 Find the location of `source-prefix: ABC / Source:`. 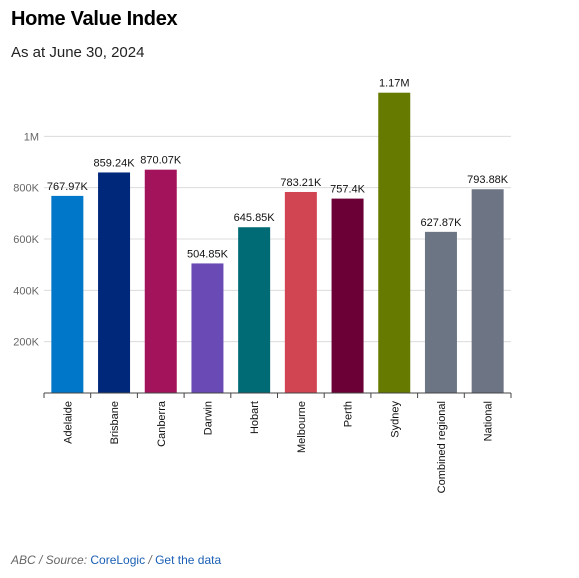

source-prefix: ABC / Source: is located at coordinates (51, 560).